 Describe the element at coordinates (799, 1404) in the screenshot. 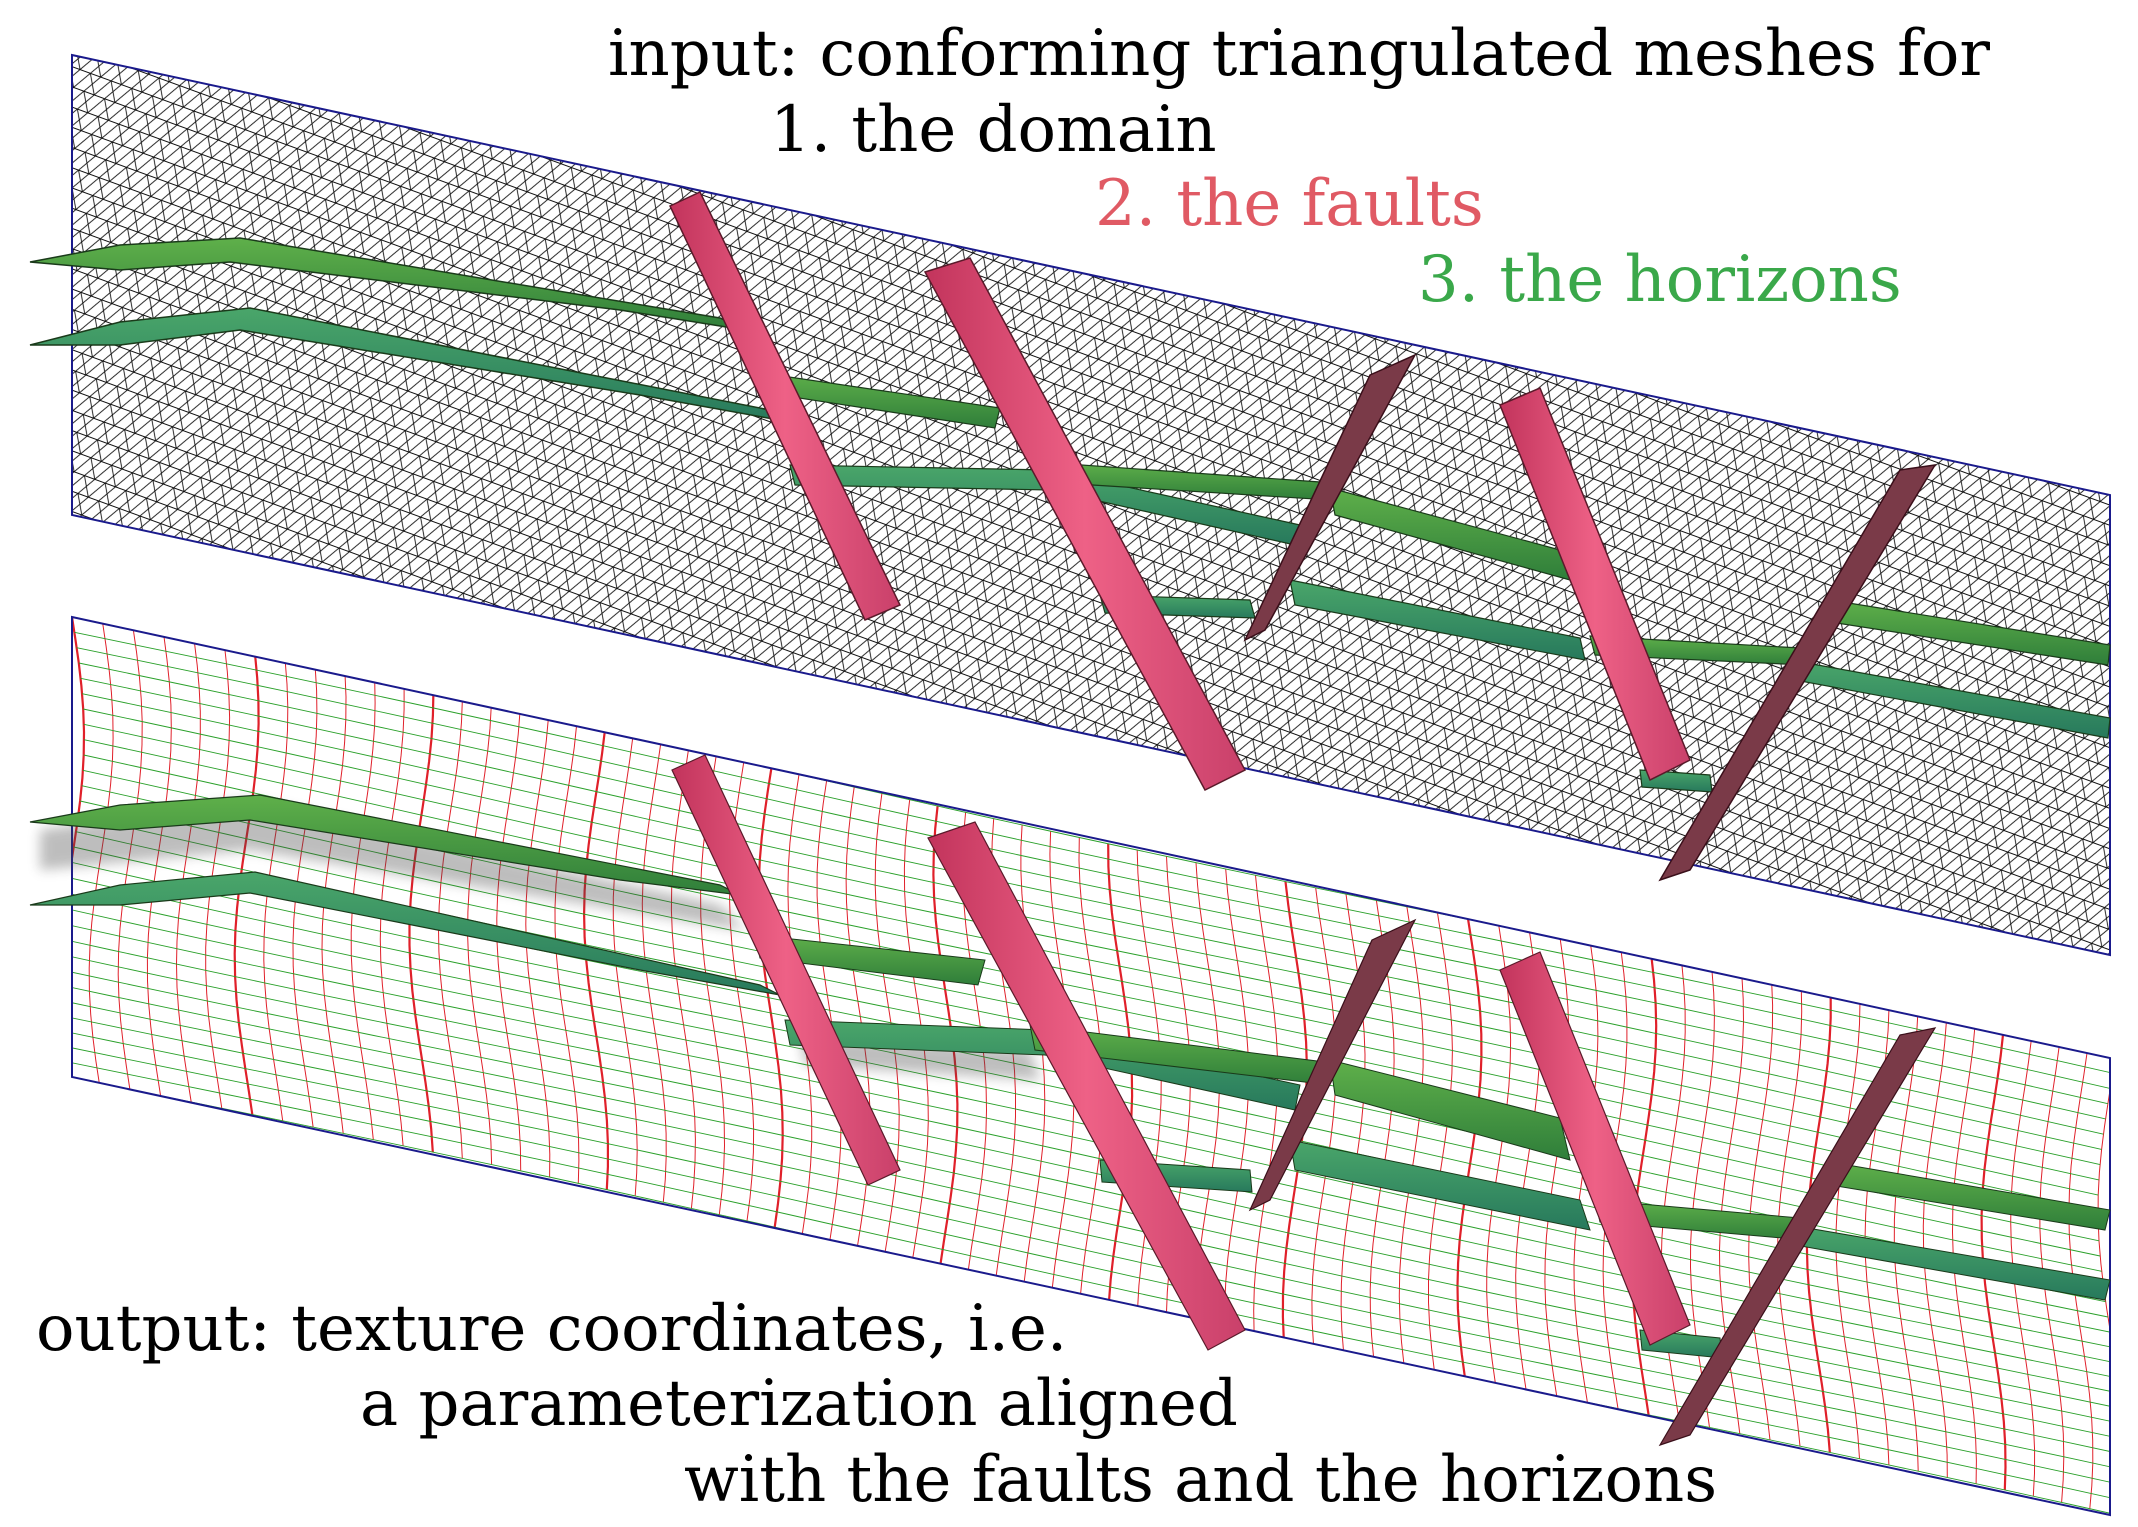

I see `output-caption-line2: a parameterization aligned` at that location.